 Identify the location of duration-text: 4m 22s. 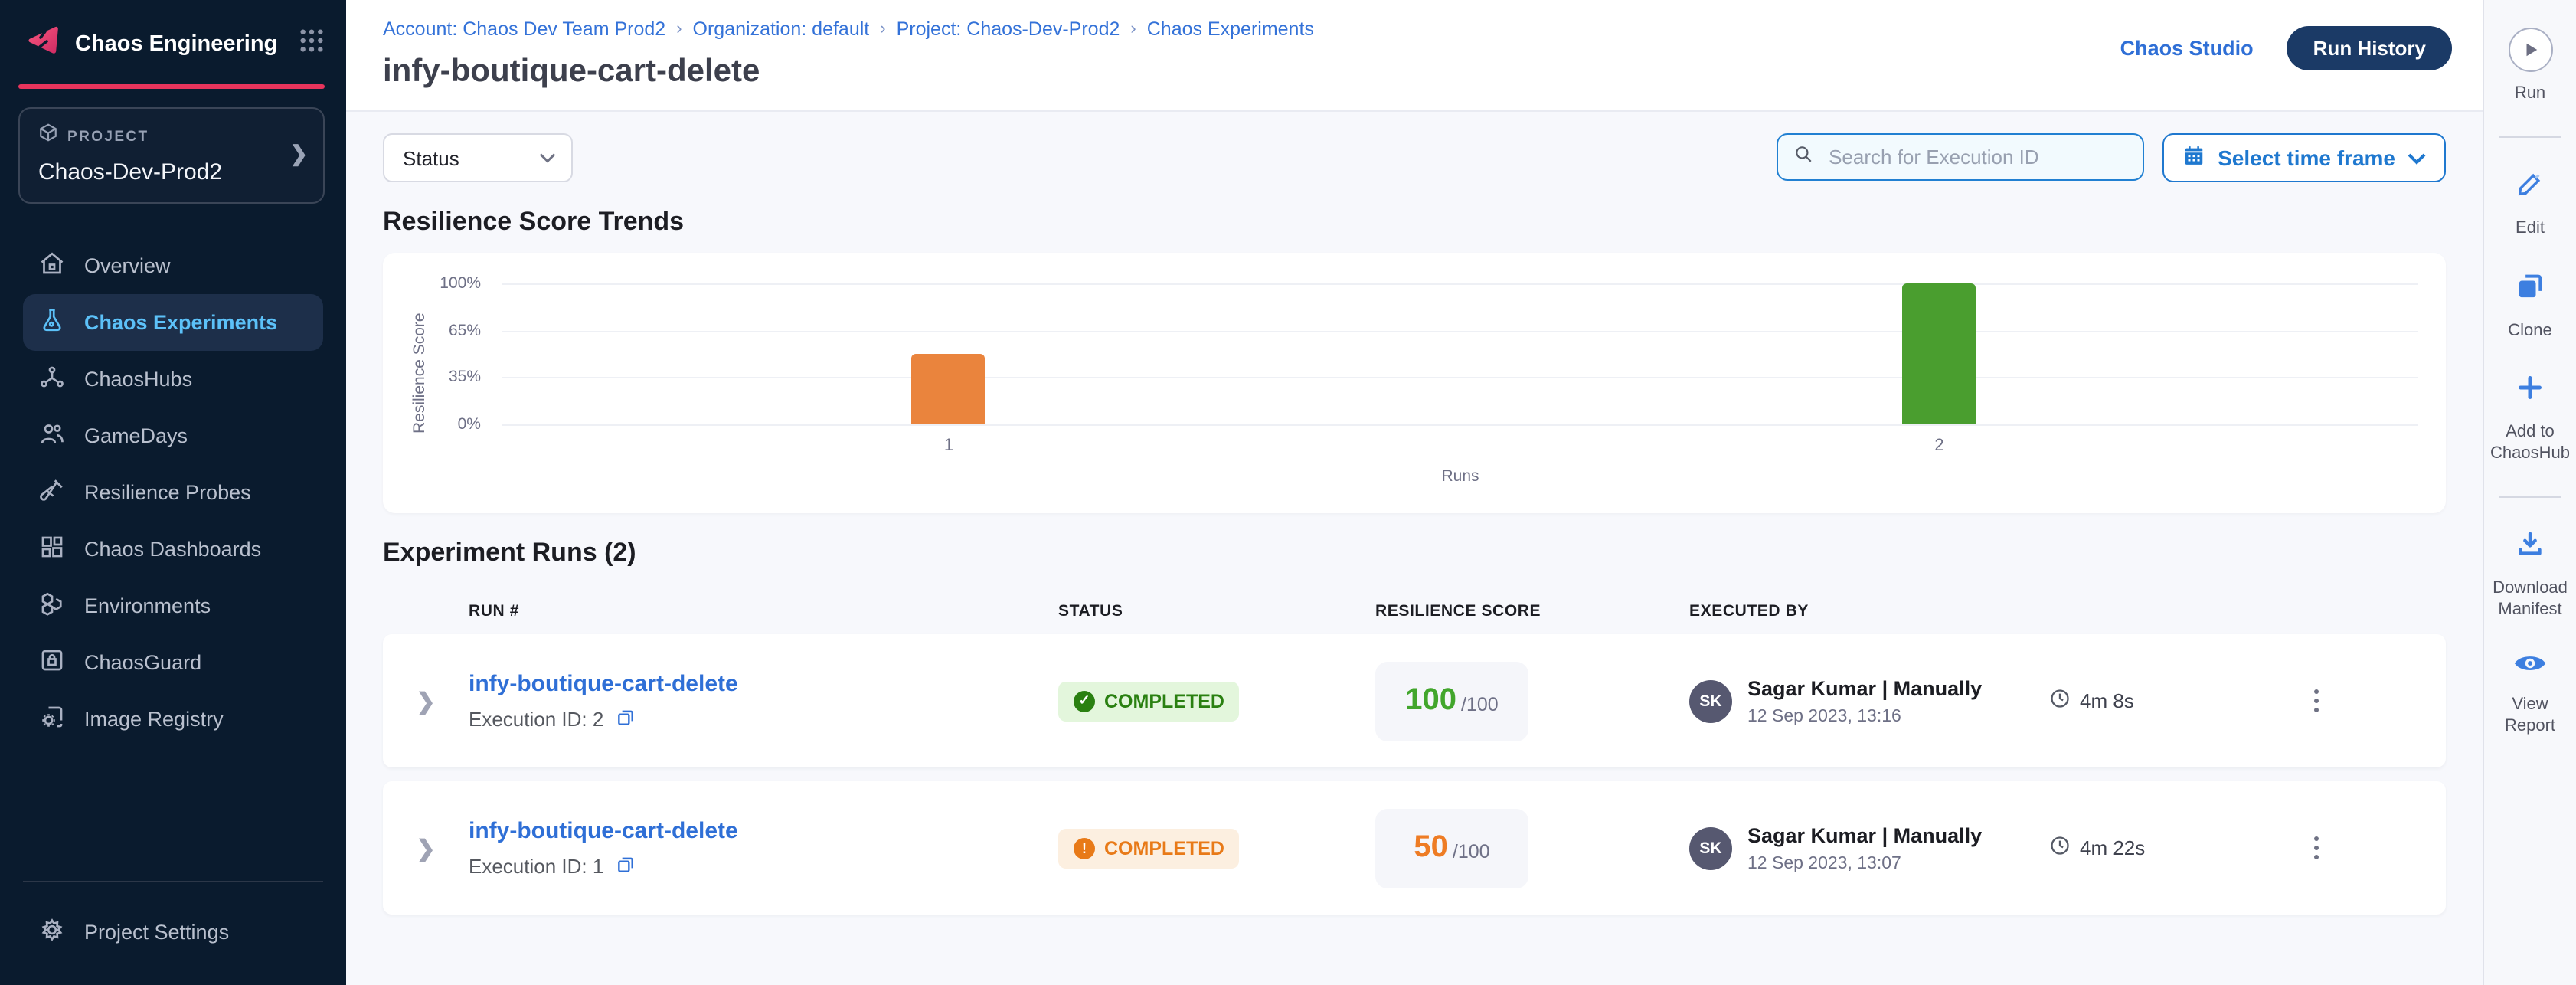
(2113, 847).